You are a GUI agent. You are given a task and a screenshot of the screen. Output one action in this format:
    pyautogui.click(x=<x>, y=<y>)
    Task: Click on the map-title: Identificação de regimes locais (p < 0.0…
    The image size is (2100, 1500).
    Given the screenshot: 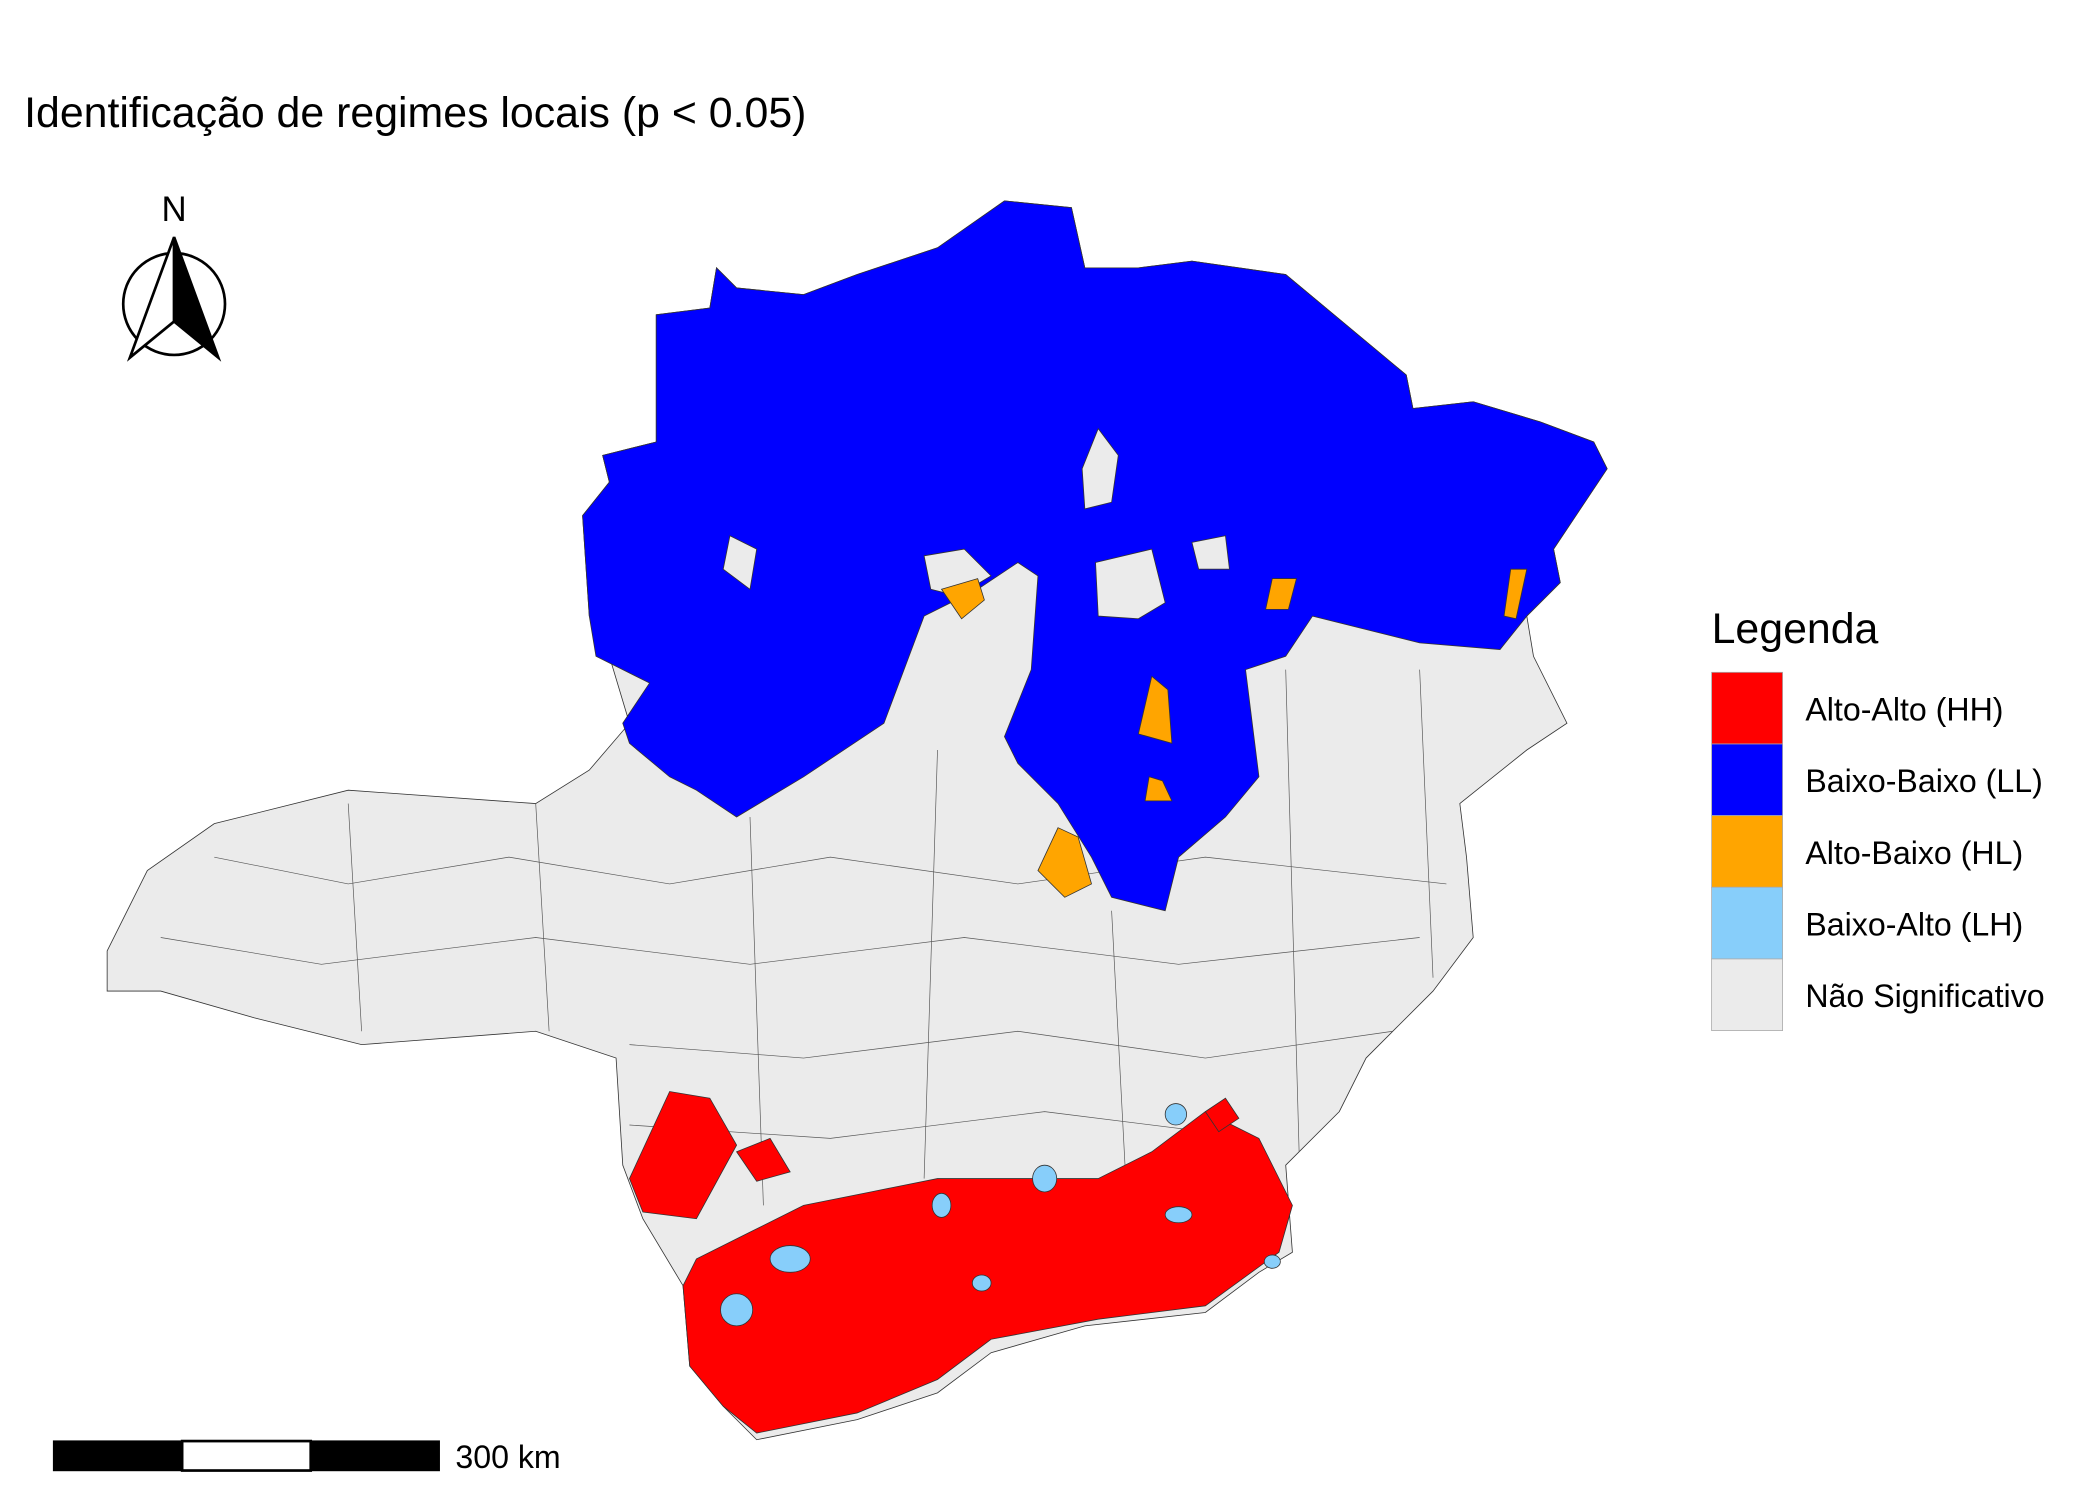 What is the action you would take?
    pyautogui.click(x=415, y=113)
    